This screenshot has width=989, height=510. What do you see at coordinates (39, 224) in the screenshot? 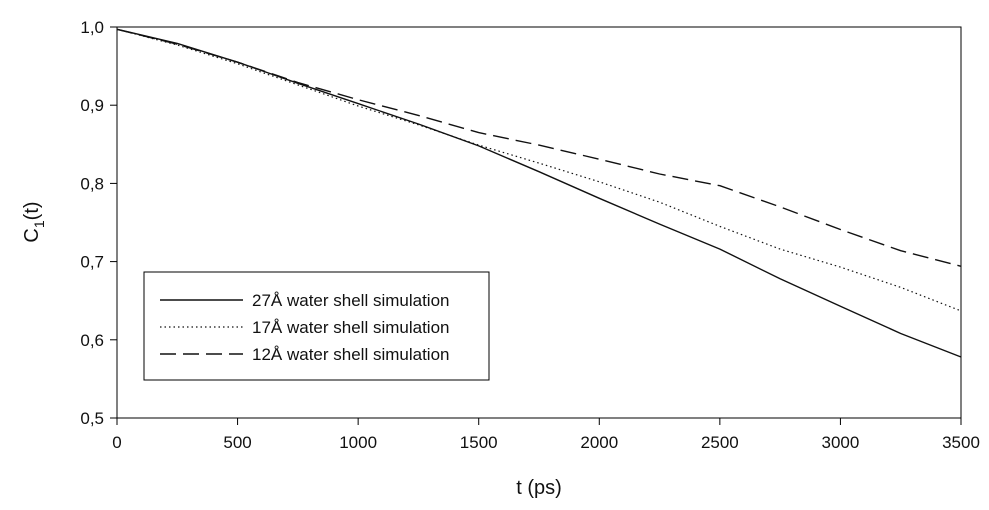
I see `y-axis-title-subscript: 1` at bounding box center [39, 224].